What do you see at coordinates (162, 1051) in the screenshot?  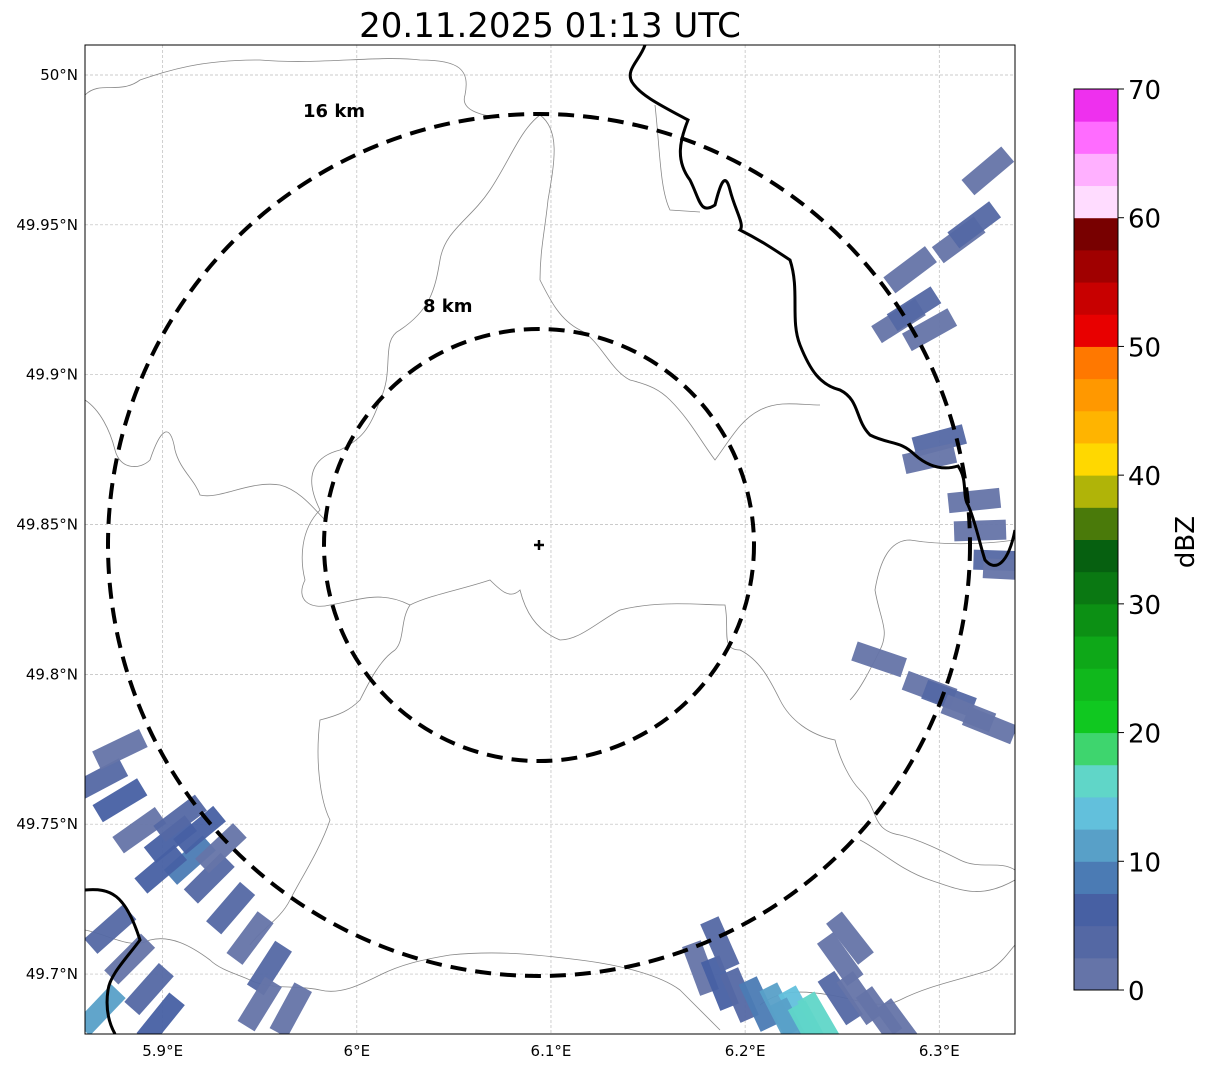 I see `x-tick-label: 5.9°E` at bounding box center [162, 1051].